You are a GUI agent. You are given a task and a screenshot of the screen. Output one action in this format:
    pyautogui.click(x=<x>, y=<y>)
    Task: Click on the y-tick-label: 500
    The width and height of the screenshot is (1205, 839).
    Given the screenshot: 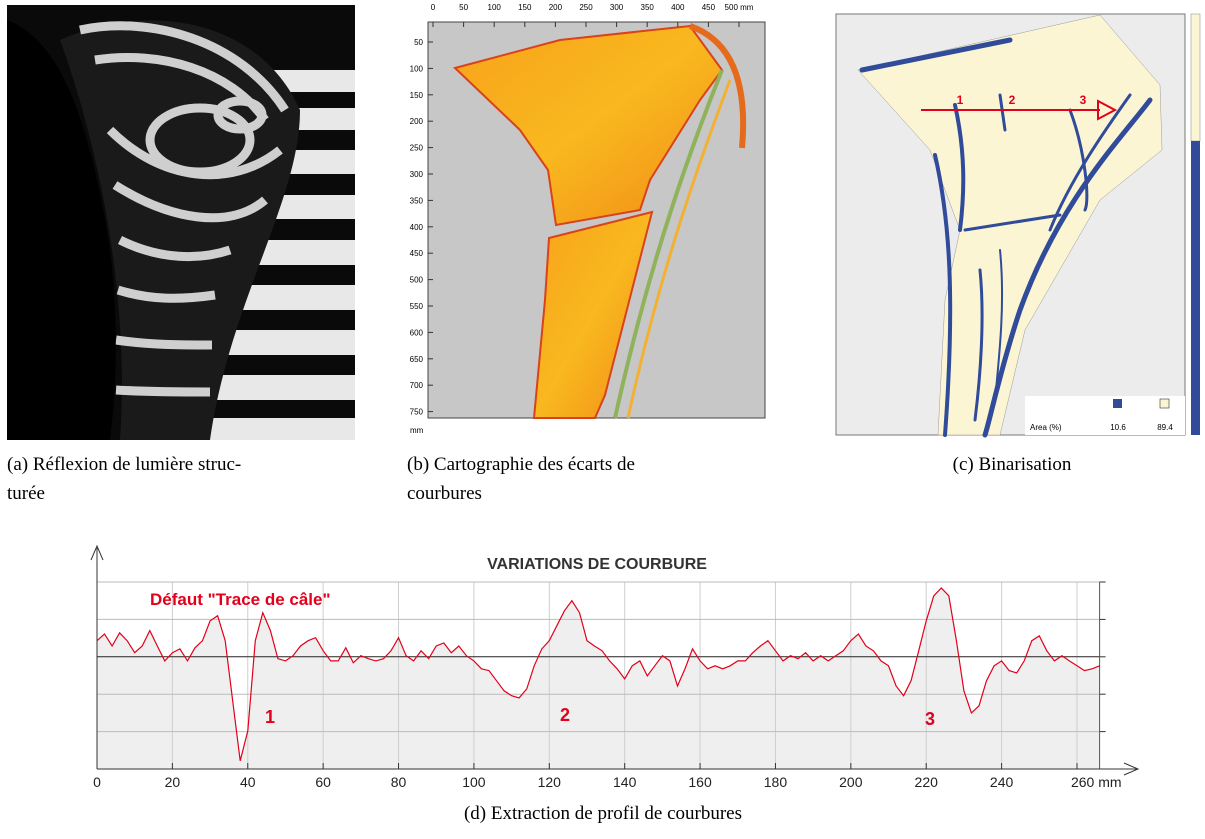 What is the action you would take?
    pyautogui.click(x=417, y=280)
    